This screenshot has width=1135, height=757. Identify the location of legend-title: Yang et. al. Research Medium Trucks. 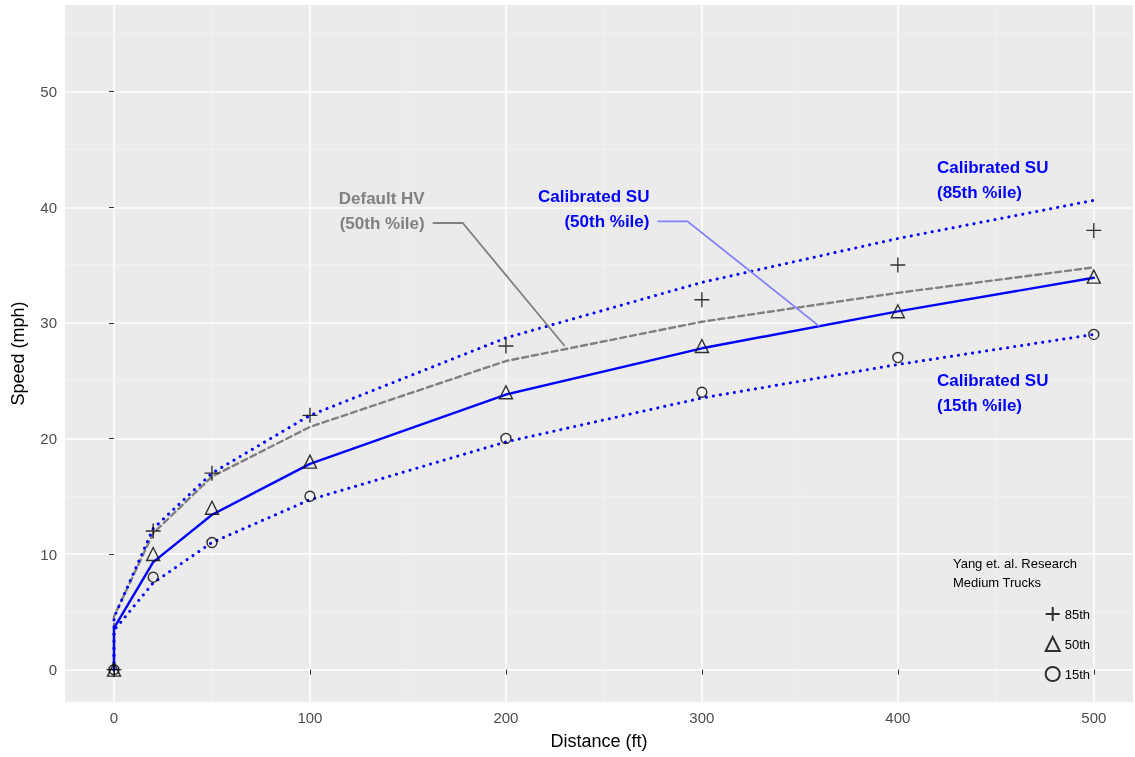
(1015, 573).